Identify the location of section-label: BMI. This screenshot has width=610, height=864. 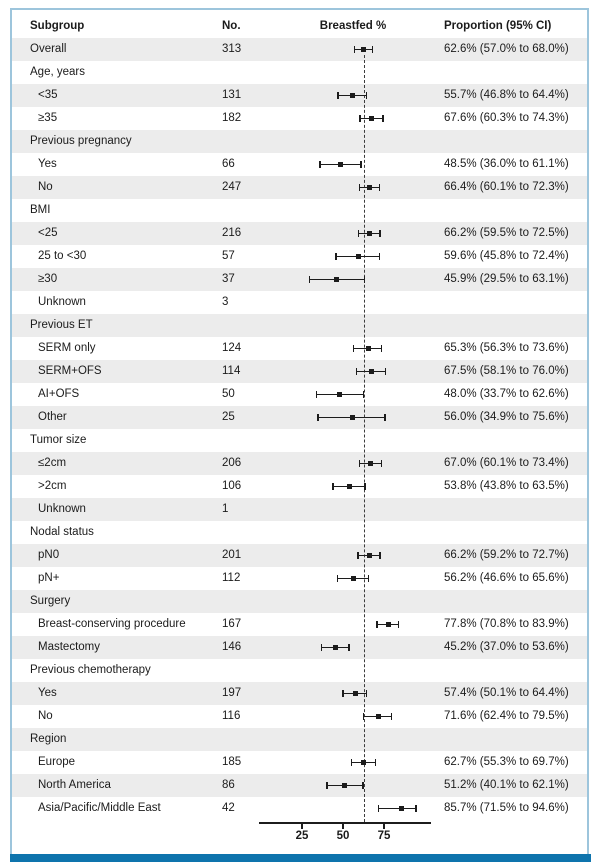
(40, 210).